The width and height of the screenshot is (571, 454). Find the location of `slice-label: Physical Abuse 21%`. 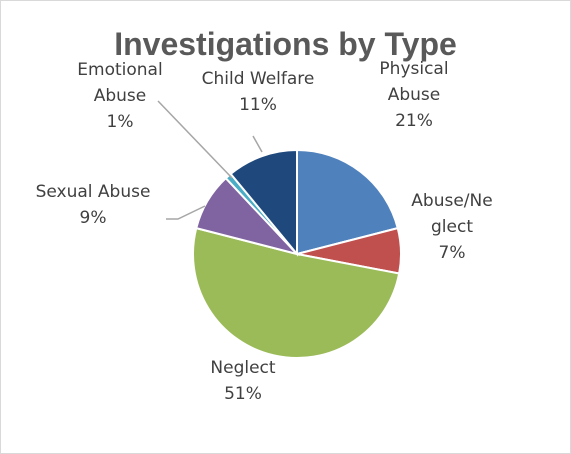

slice-label: Physical Abuse 21% is located at coordinates (413, 95).